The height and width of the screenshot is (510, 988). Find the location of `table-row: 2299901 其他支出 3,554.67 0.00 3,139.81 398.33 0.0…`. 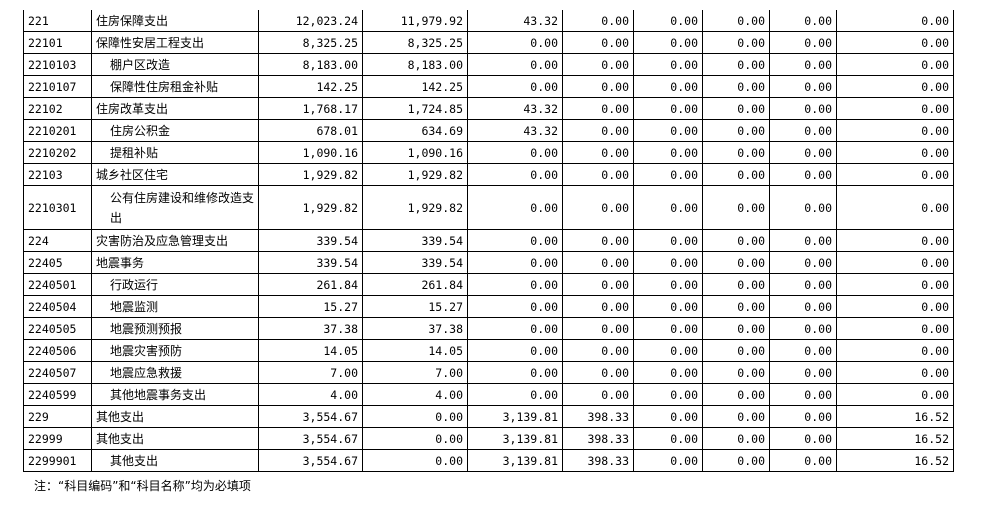

table-row: 2299901 其他支出 3,554.67 0.00 3,139.81 398.33 0.0… is located at coordinates (488, 460).